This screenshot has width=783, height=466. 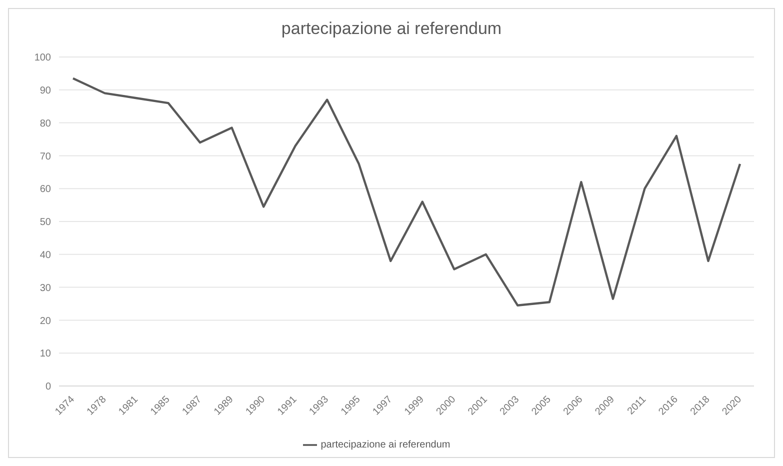 What do you see at coordinates (46, 90) in the screenshot?
I see `y-tick-label: 90` at bounding box center [46, 90].